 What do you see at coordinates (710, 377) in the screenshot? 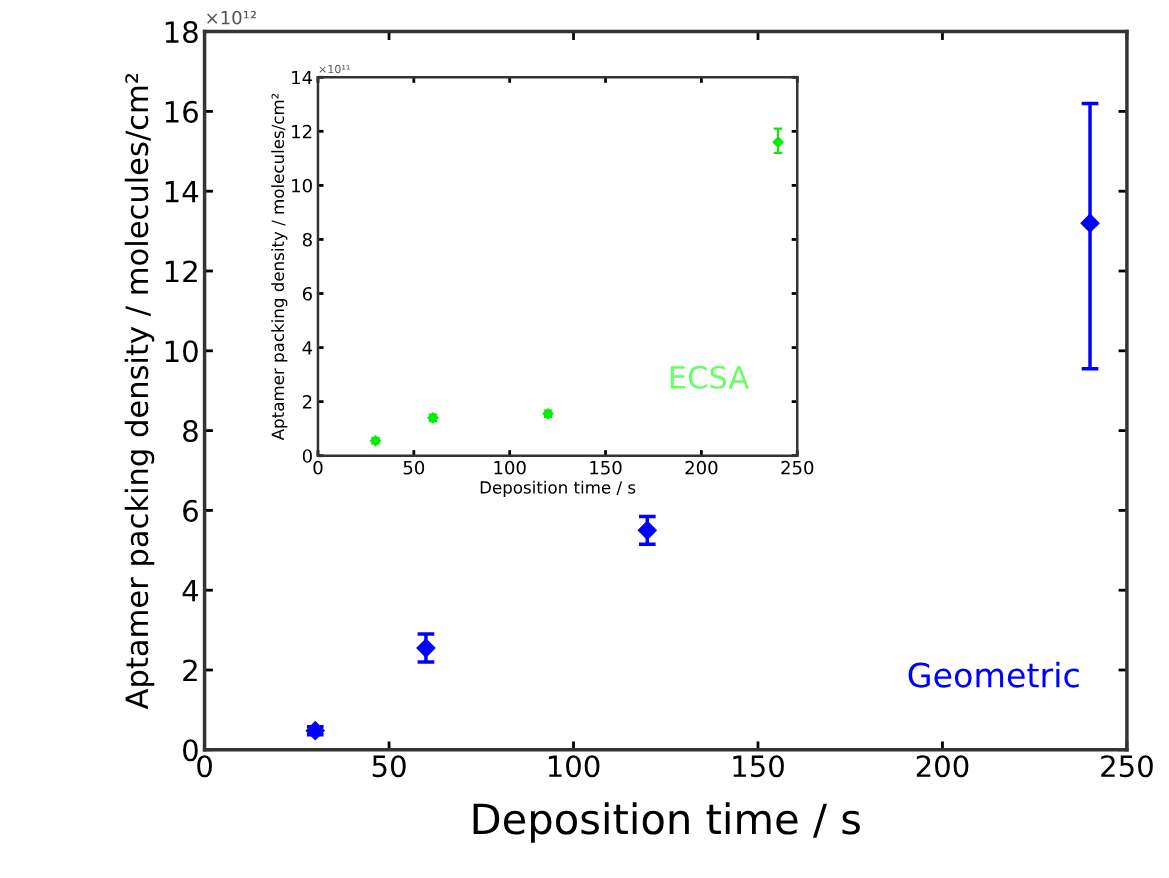
I see `text: ECSA` at bounding box center [710, 377].